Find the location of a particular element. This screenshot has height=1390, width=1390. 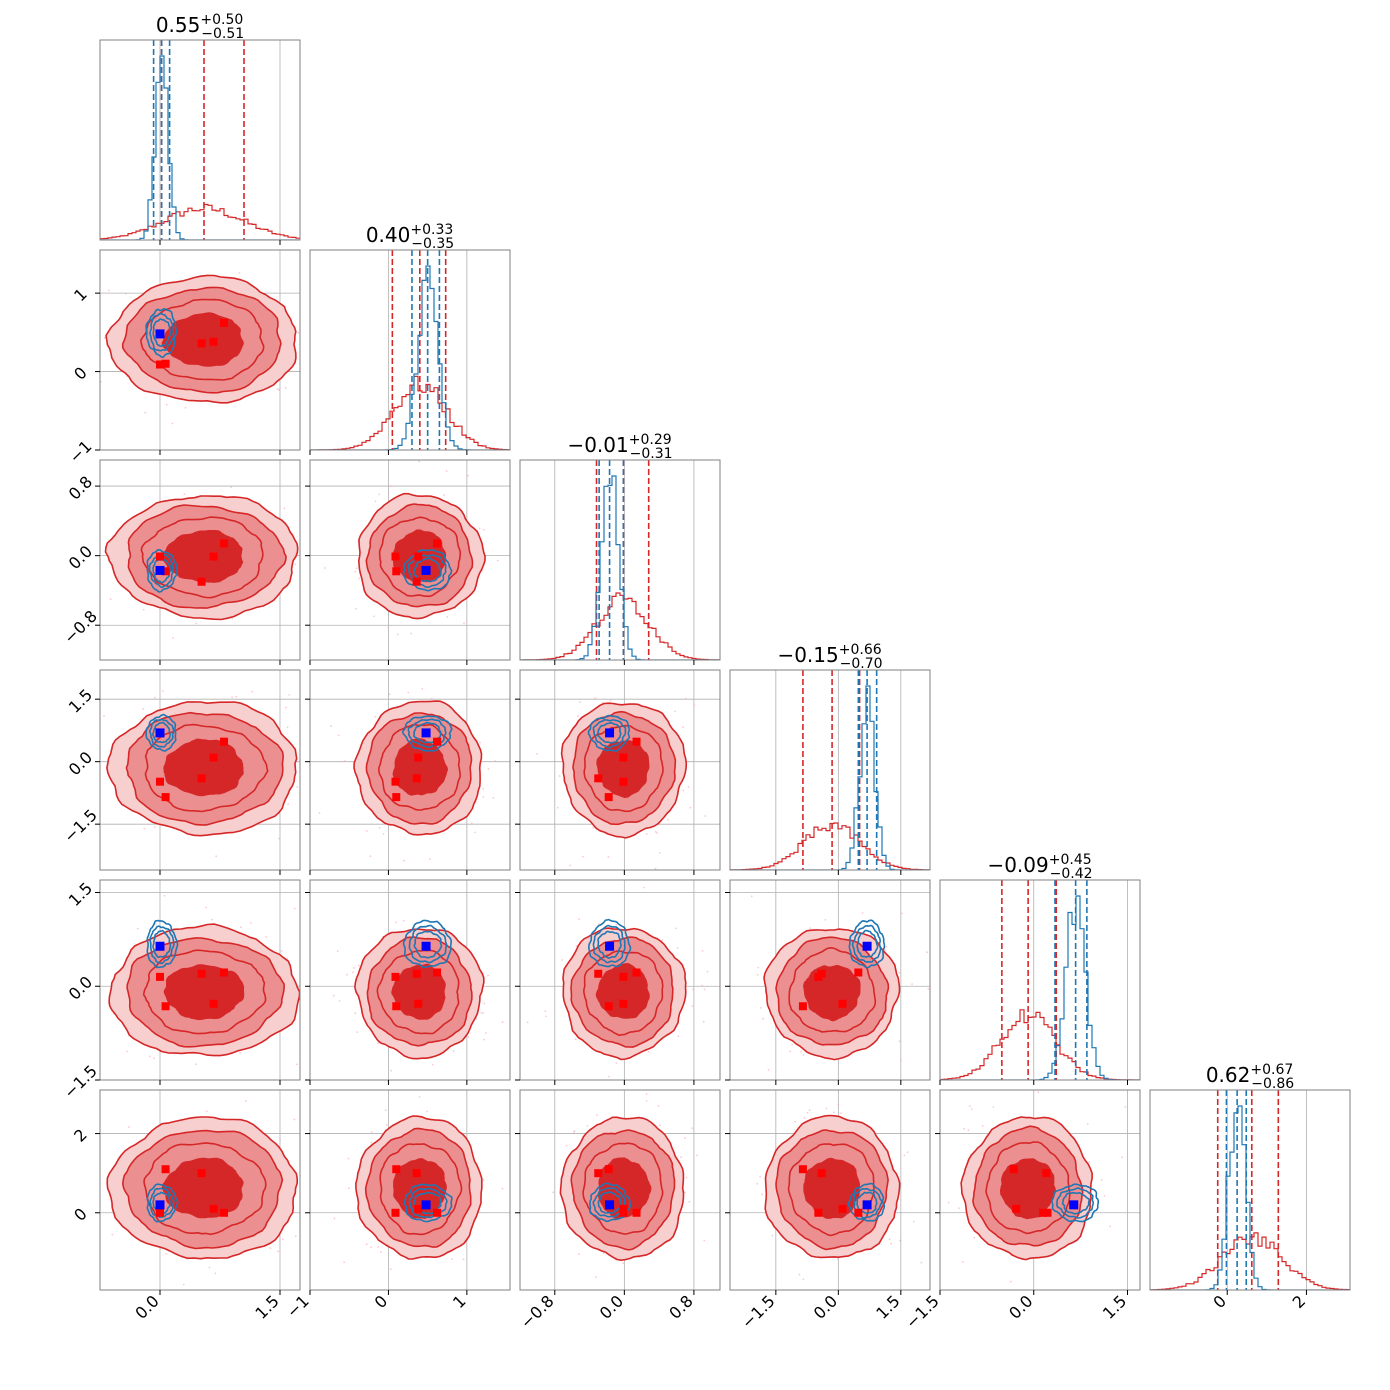

panel-2-2: −0.01+0.29 −0.31 is located at coordinates (620, 548).